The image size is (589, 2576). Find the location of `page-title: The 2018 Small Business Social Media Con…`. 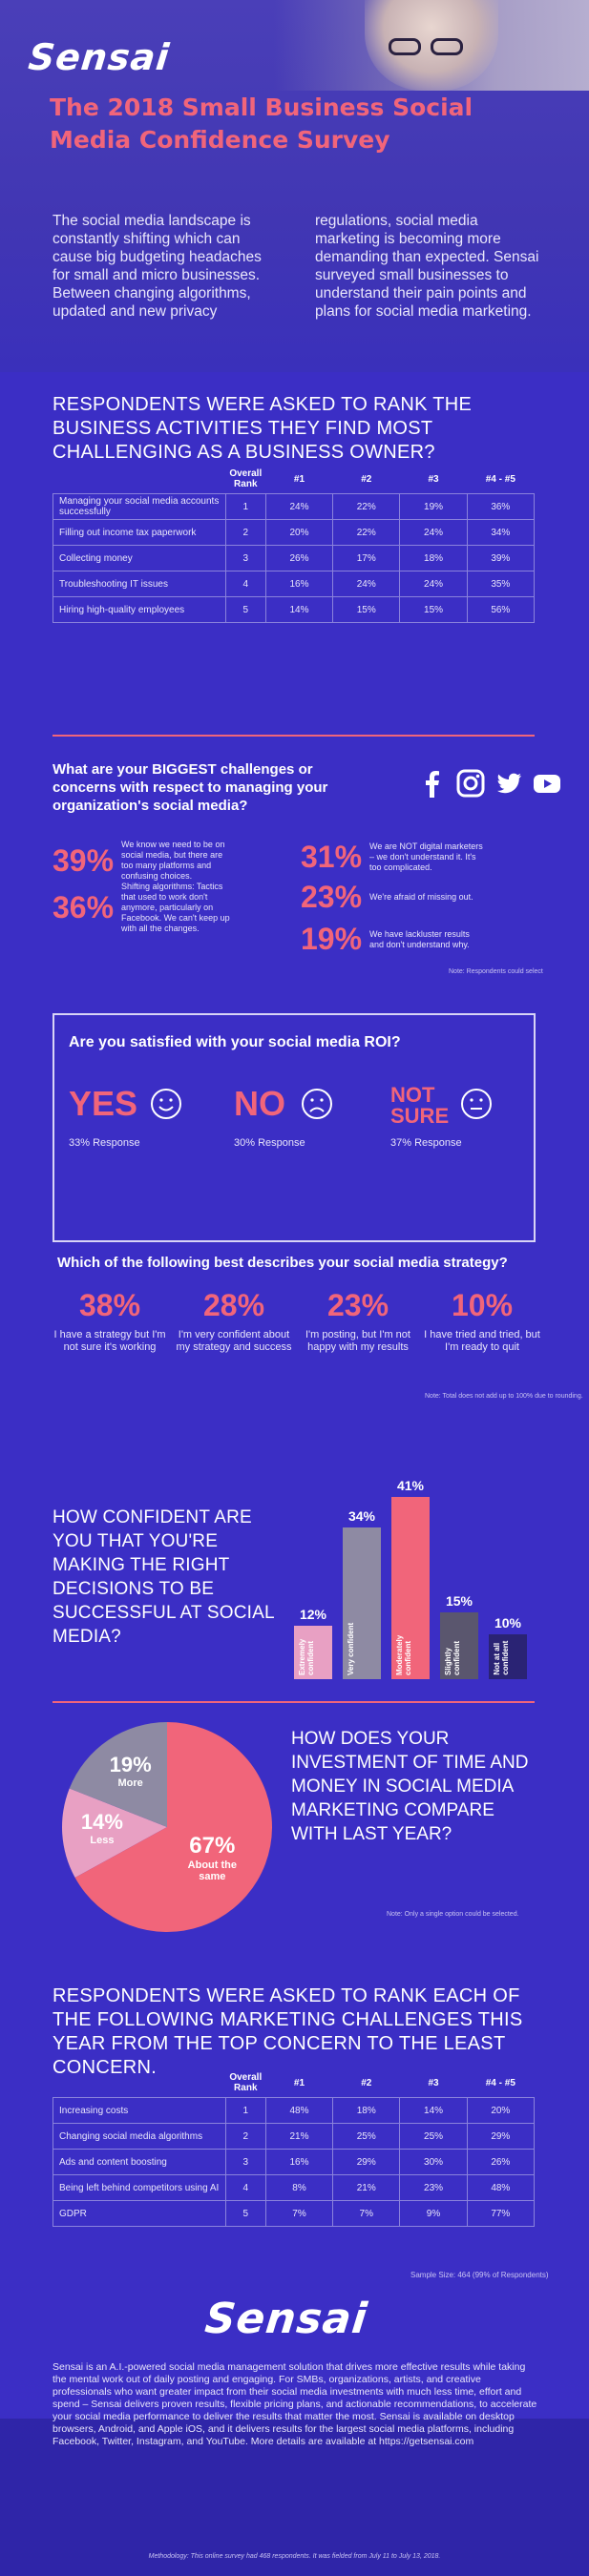

page-title: The 2018 Small Business Social Media Con… is located at coordinates (261, 123).